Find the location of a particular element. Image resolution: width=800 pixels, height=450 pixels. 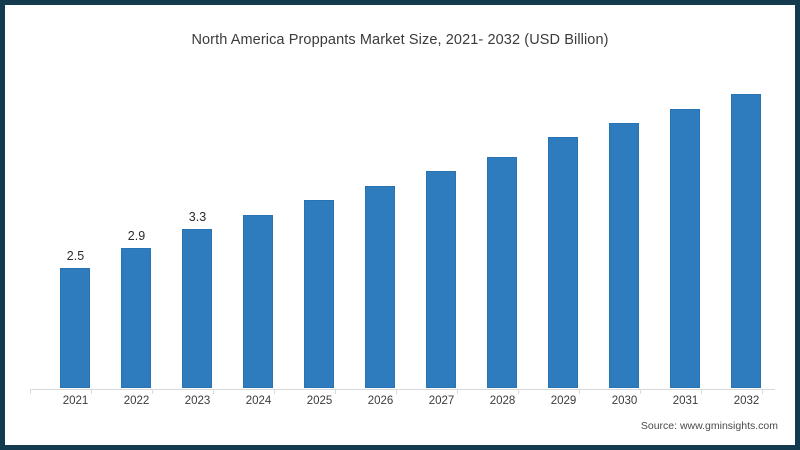

bar-slot: 3.3 is located at coordinates (197, 229).